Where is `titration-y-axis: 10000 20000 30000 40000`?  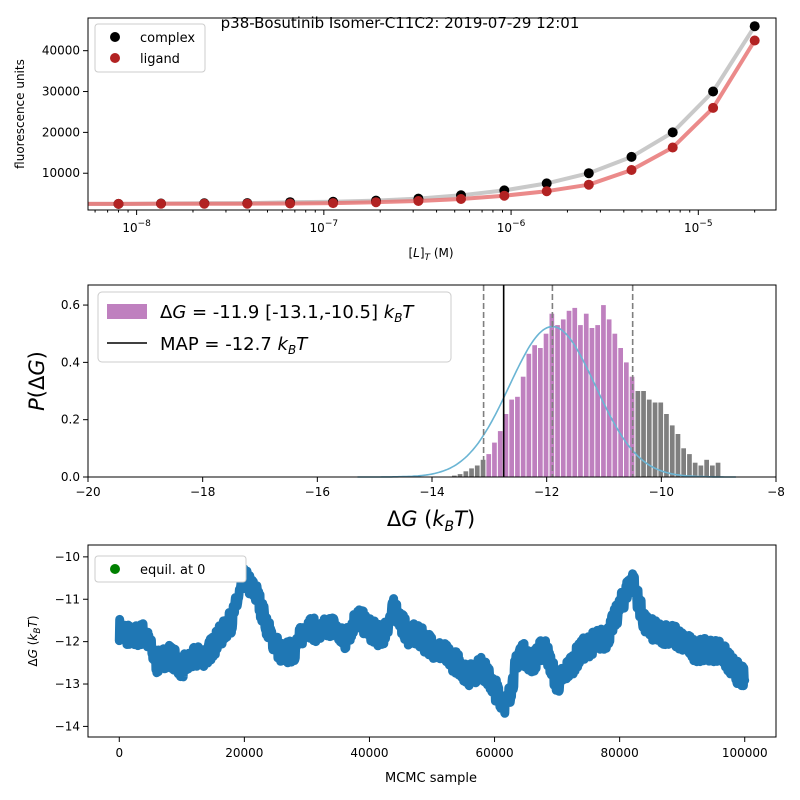
titration-y-axis: 10000 20000 30000 40000 is located at coordinates (65, 112).